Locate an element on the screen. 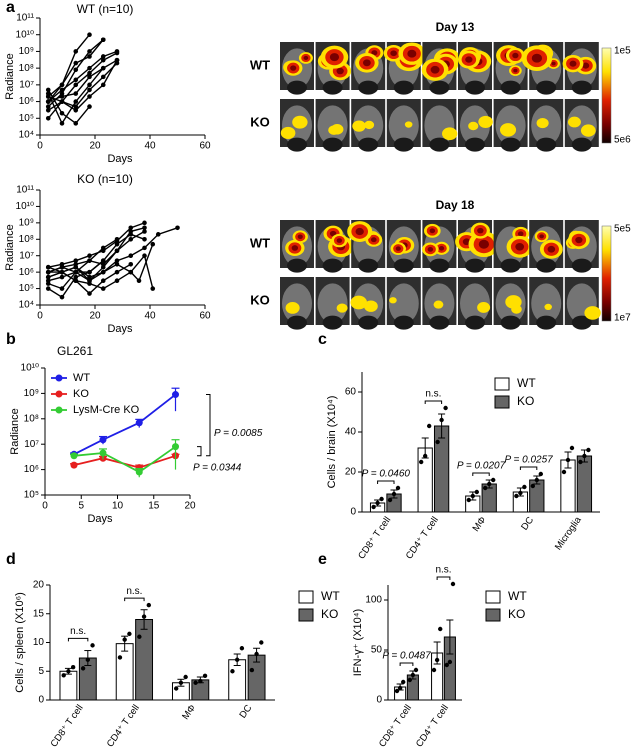 The width and height of the screenshot is (633, 750). chart-title: WT (n=10) is located at coordinates (105, 9).